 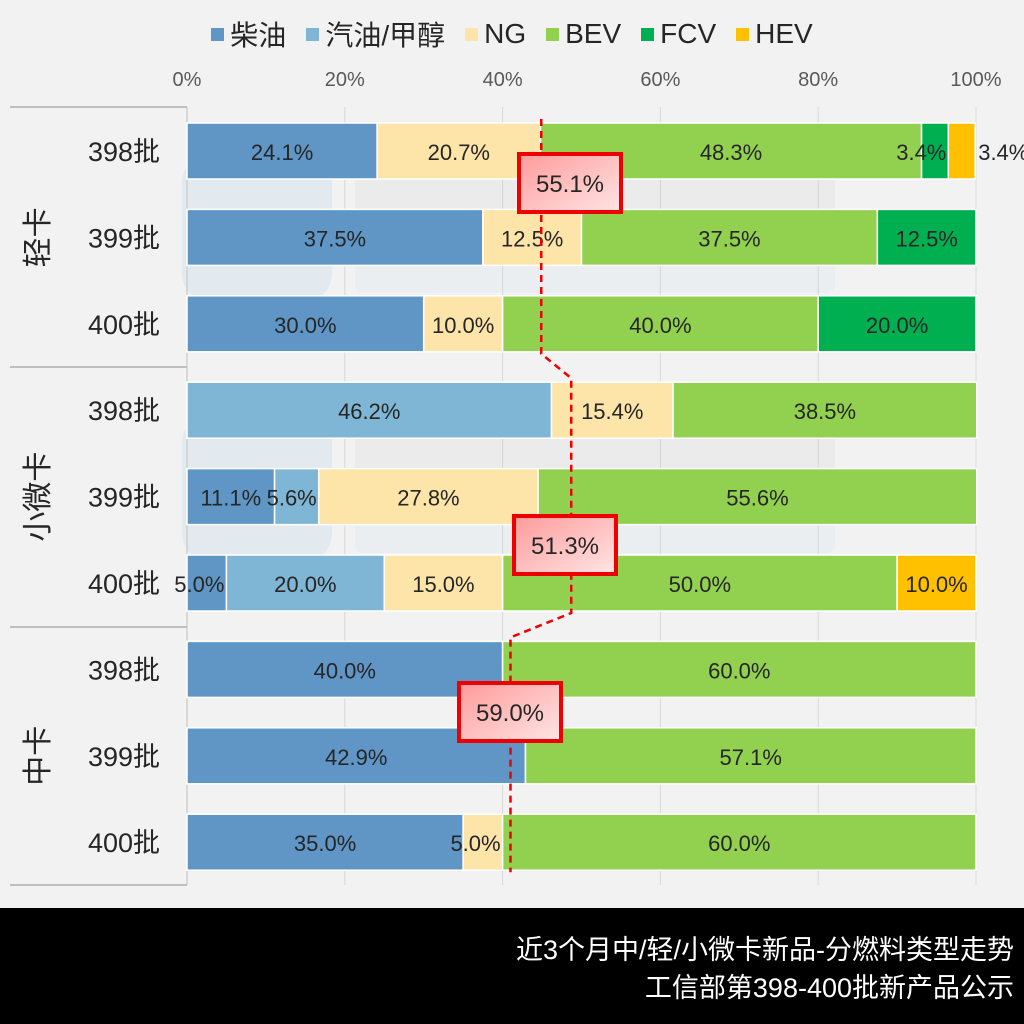 I want to click on group-label: 轻卡, so click(x=38, y=237).